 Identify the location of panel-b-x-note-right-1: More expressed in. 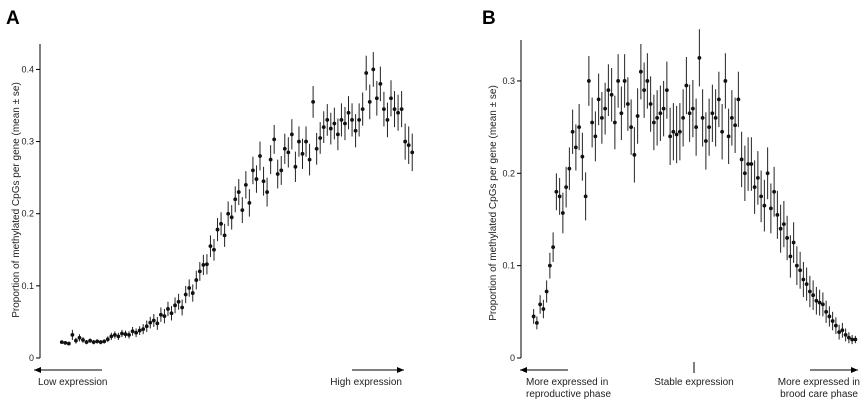
(819, 382).